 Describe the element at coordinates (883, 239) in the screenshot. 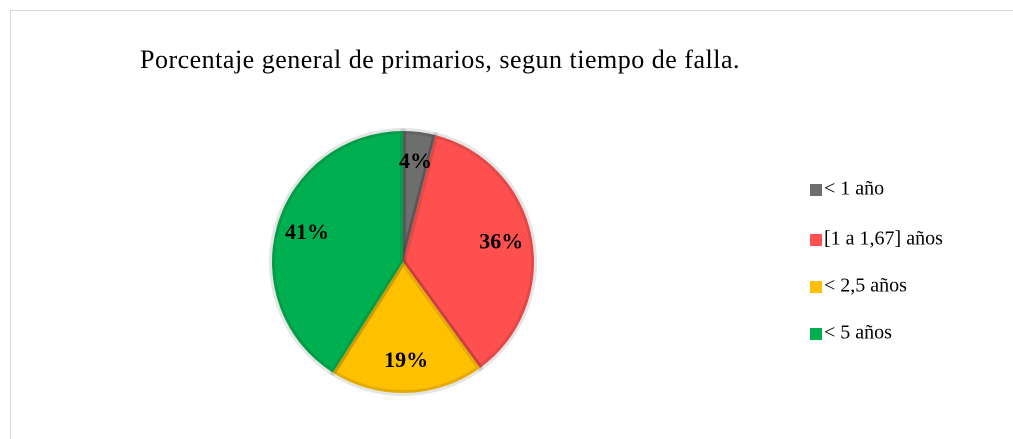

I see `legend-label: [1 a 1,67] años` at that location.